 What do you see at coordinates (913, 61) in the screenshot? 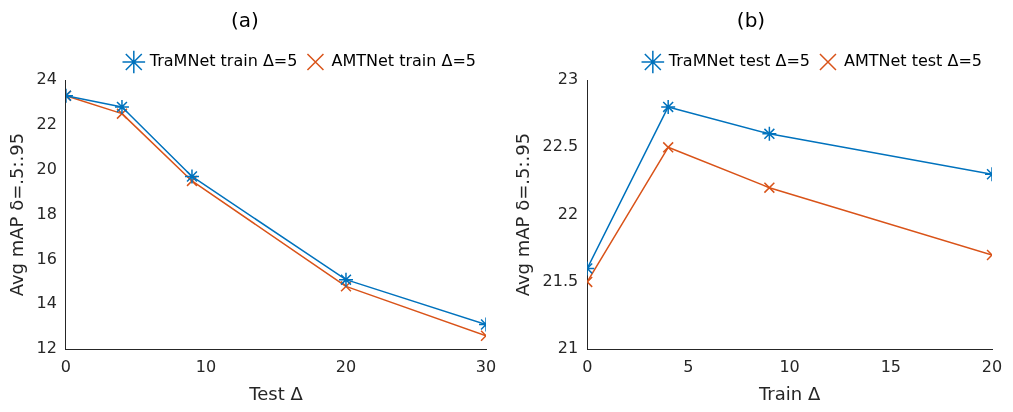
I see `legend-label: AMTNet test Δ=5` at bounding box center [913, 61].